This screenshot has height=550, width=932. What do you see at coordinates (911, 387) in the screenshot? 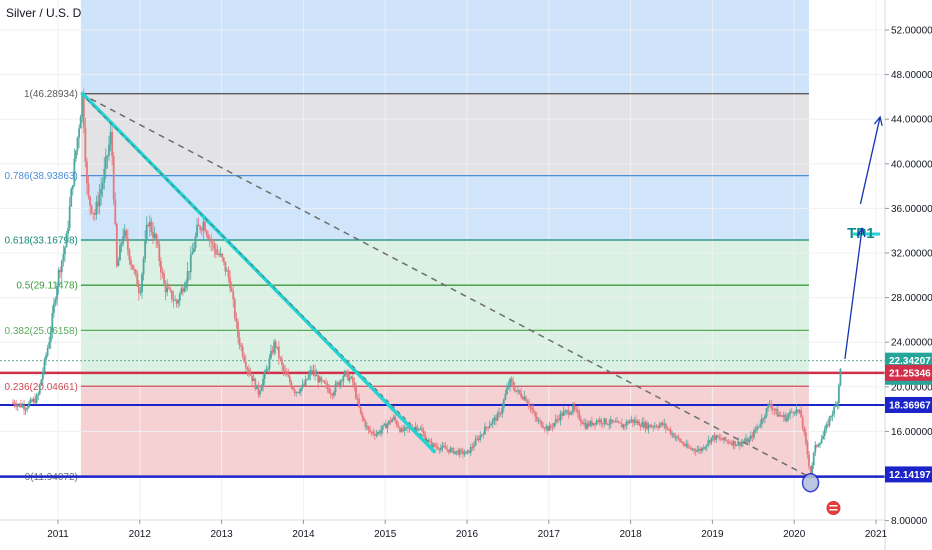
I see `y-tick-label: 20.00000` at bounding box center [911, 387].